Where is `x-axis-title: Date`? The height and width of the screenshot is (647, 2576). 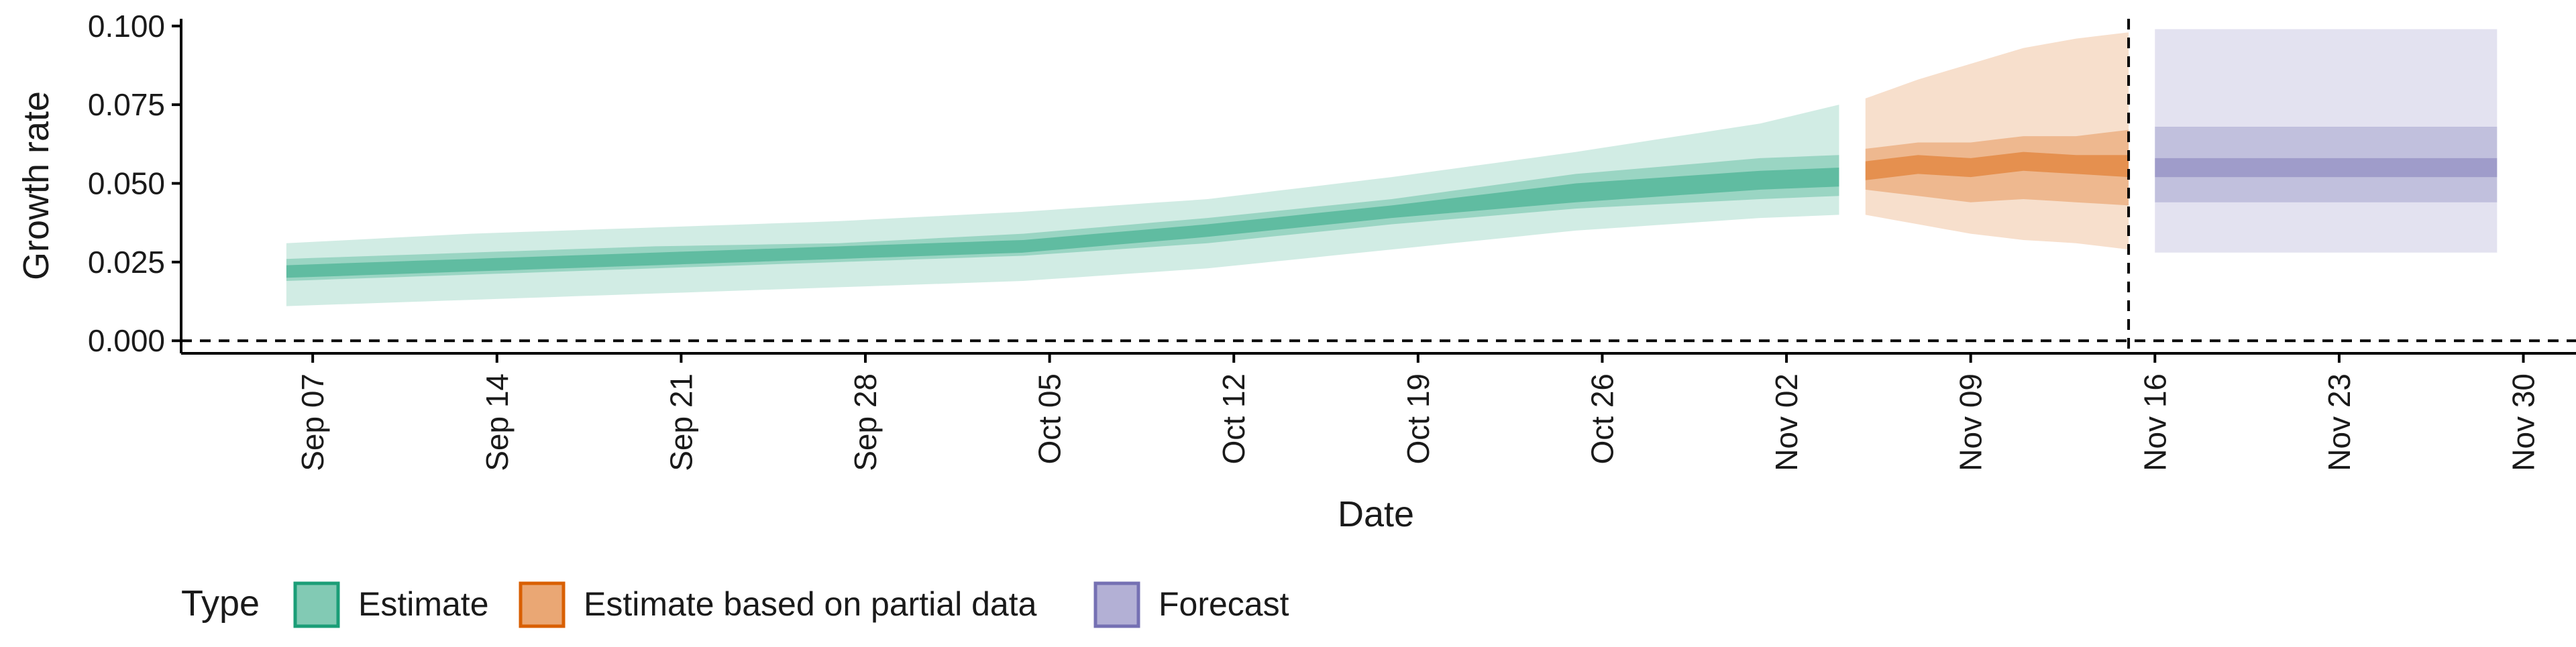 x-axis-title: Date is located at coordinates (1376, 514).